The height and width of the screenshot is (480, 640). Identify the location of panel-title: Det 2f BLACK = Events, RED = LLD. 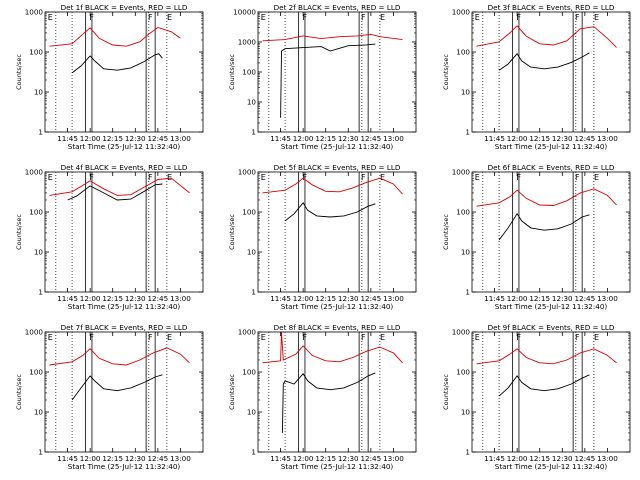
(337, 7).